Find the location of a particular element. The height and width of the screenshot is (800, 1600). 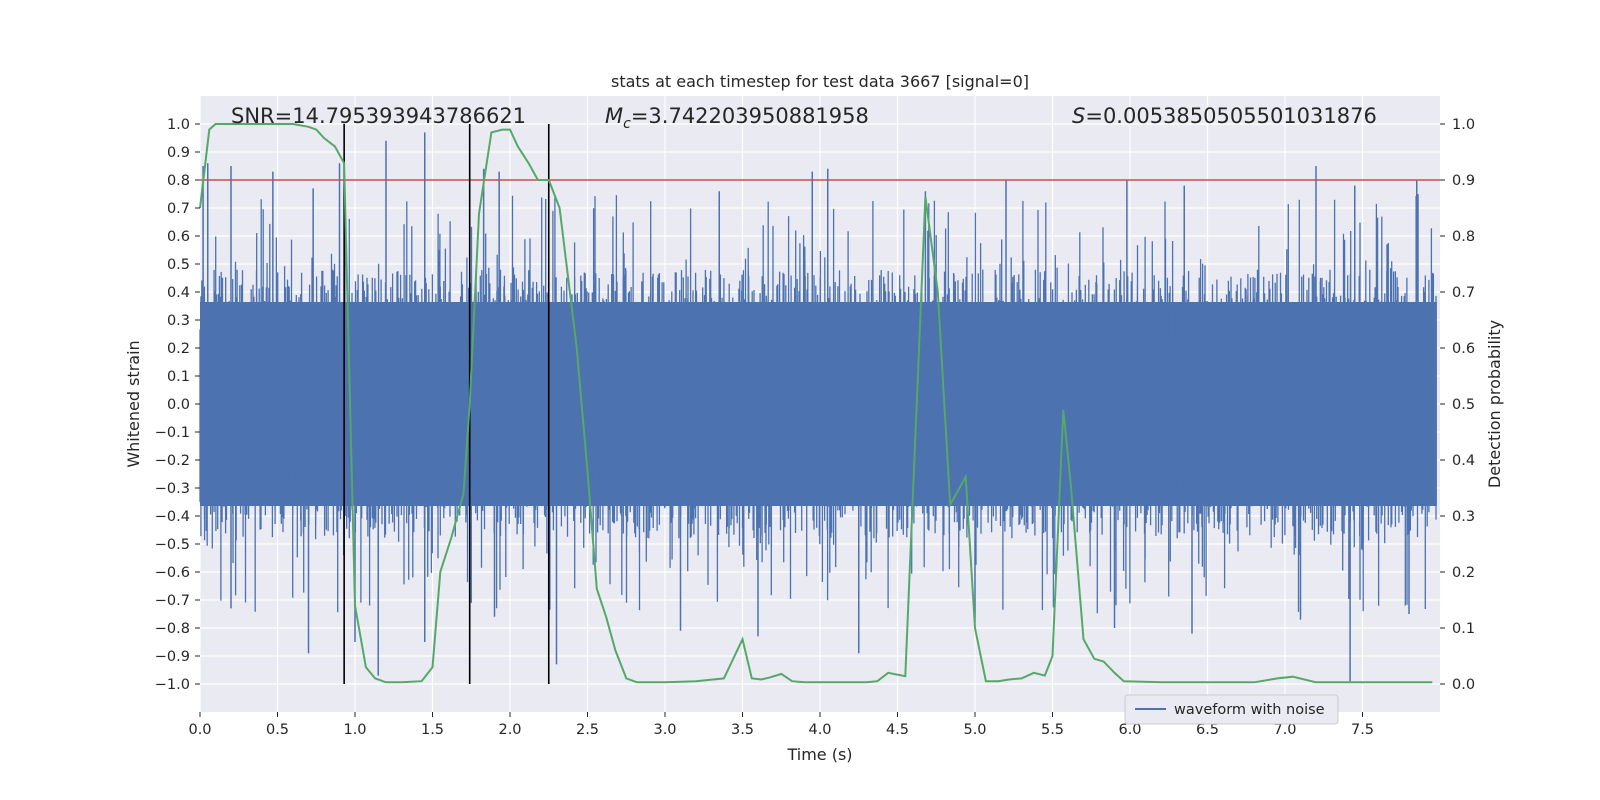

x-tick-label: 1.5 is located at coordinates (432, 730).